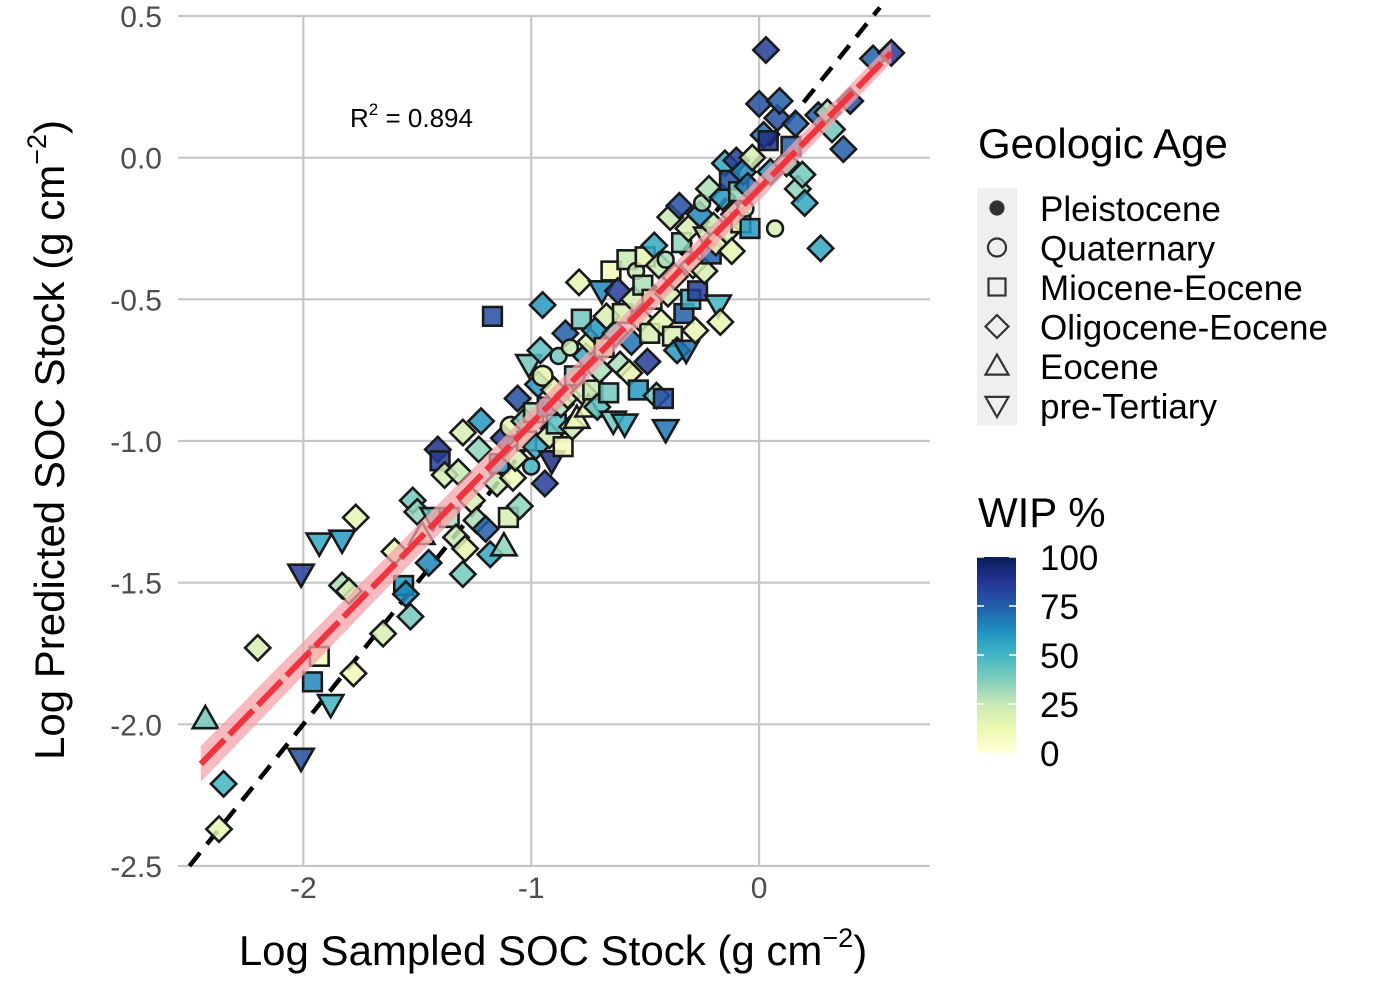 This screenshot has height=1000, width=1400. Describe the element at coordinates (303, 888) in the screenshot. I see `x-tick-label: -2` at that location.